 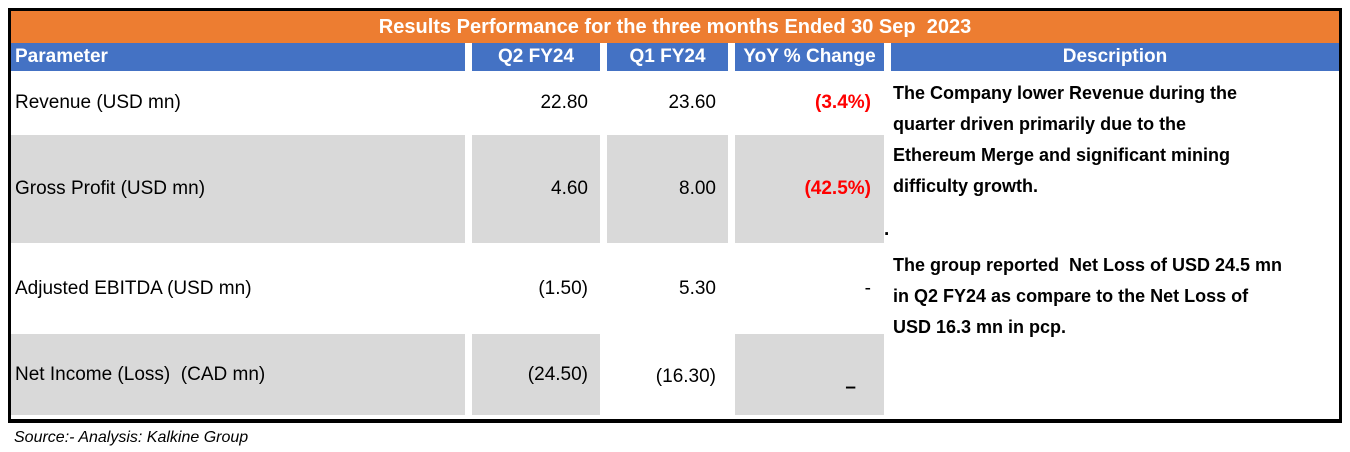 I want to click on q2-value-cell: (24.50), so click(x=536, y=376).